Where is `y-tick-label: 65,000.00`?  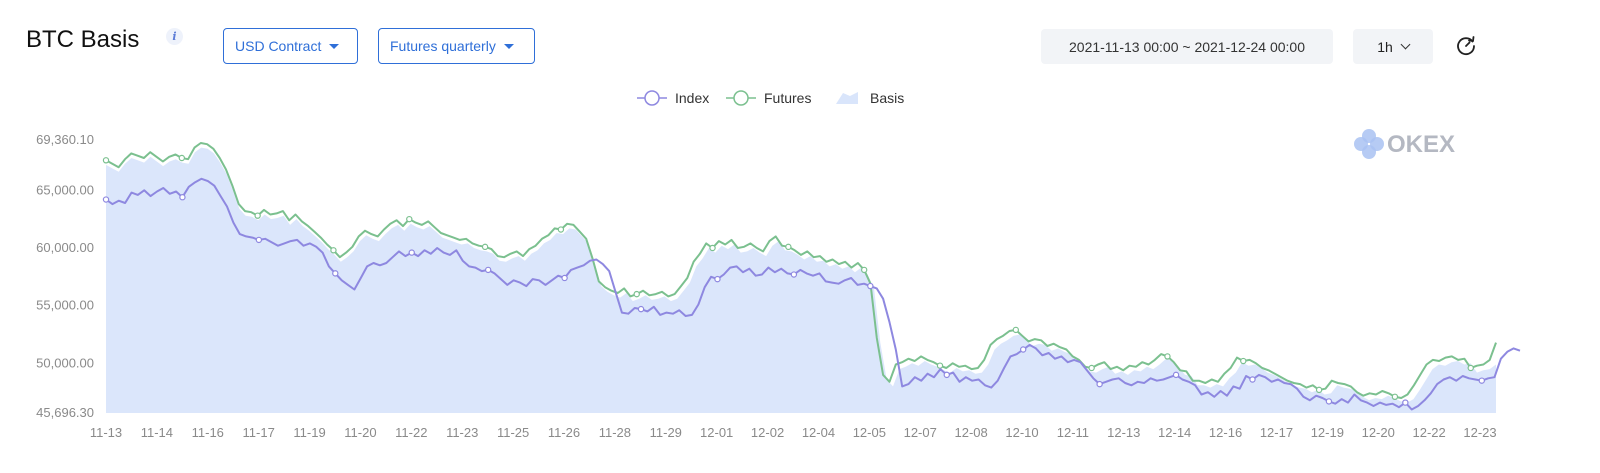 y-tick-label: 65,000.00 is located at coordinates (65, 189).